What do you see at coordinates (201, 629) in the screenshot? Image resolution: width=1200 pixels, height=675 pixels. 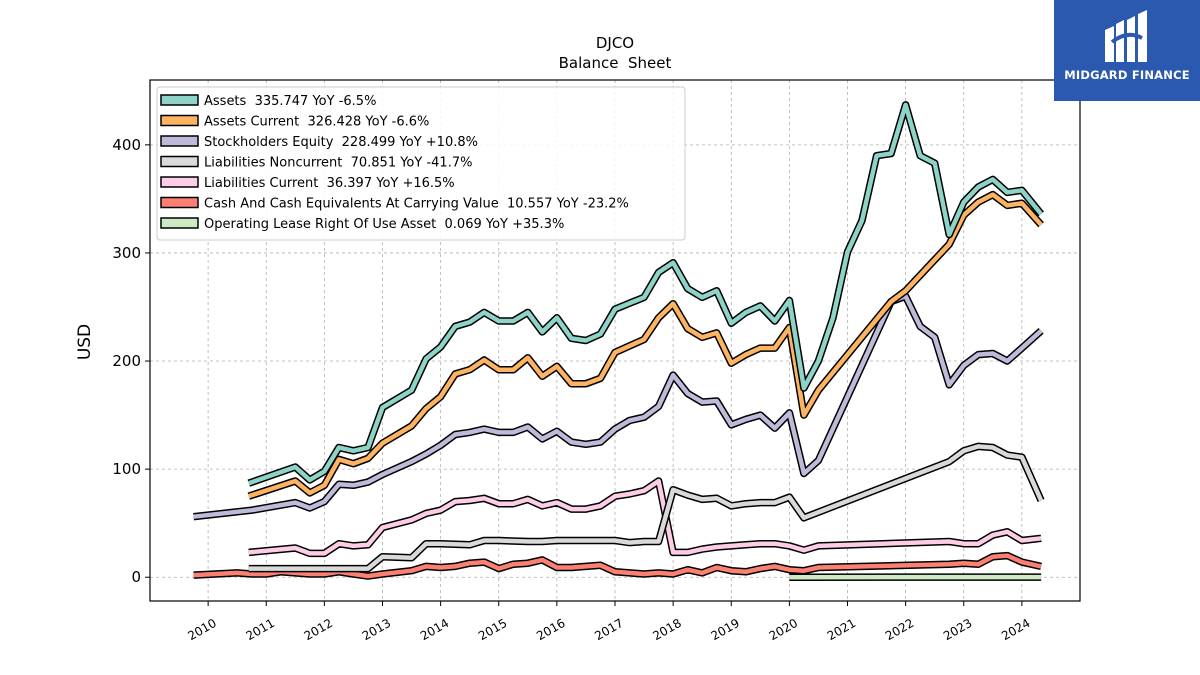 I see `x-tick-label: 2010` at bounding box center [201, 629].